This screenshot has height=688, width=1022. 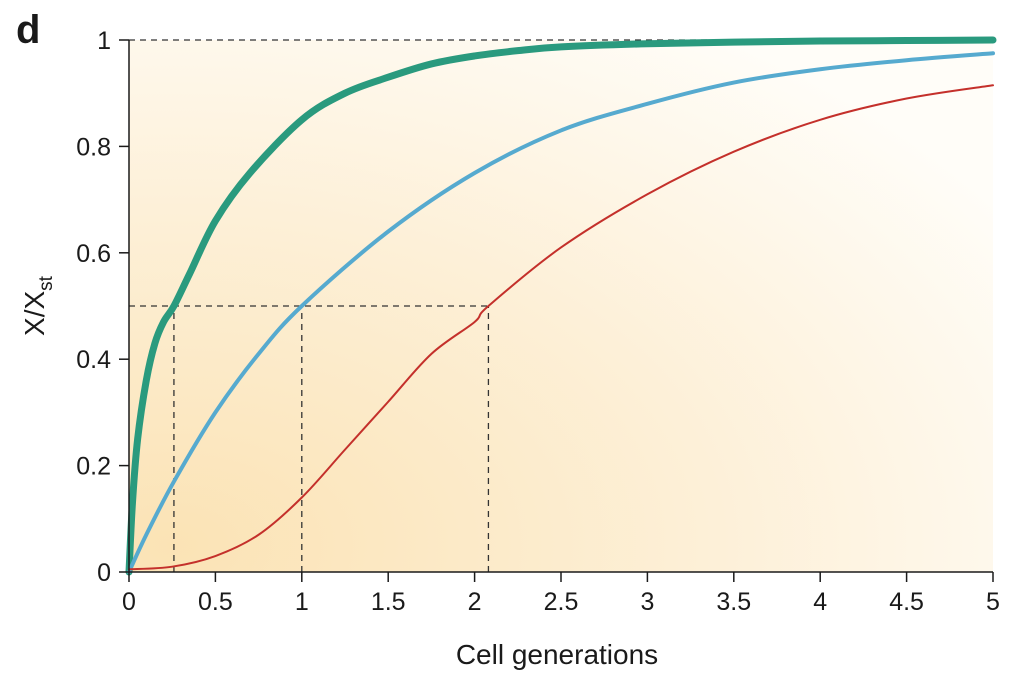 I want to click on y-axis-title-subscript: st, so click(x=46, y=283).